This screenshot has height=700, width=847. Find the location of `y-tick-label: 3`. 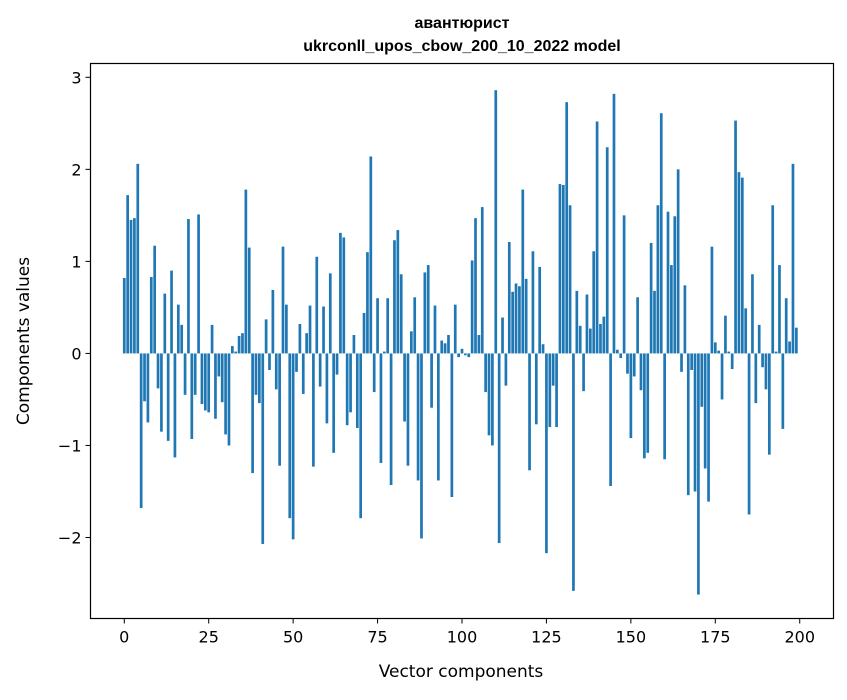

y-tick-label: 3 is located at coordinates (76, 77).